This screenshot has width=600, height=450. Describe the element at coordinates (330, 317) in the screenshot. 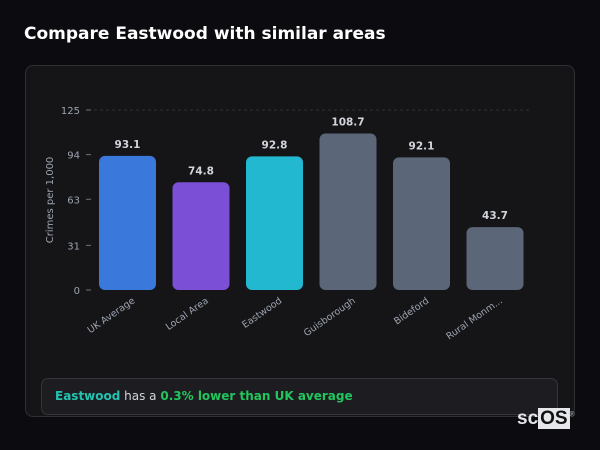

I see `x-tick-label: Guisborough` at that location.